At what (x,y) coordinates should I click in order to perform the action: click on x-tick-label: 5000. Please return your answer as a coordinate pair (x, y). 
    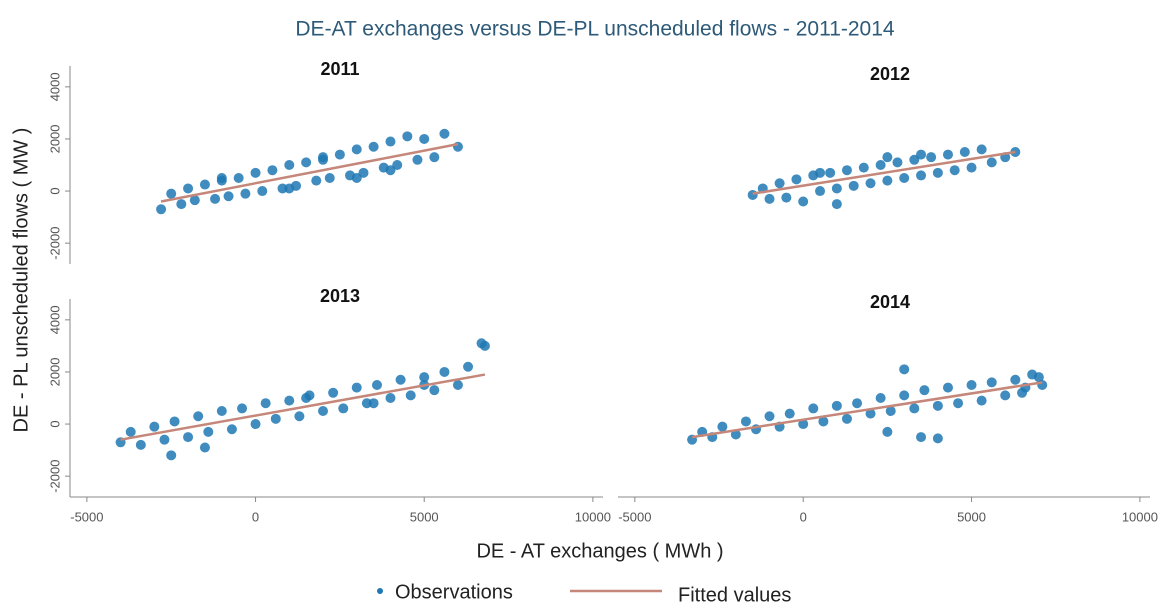
    Looking at the image, I should click on (971, 516).